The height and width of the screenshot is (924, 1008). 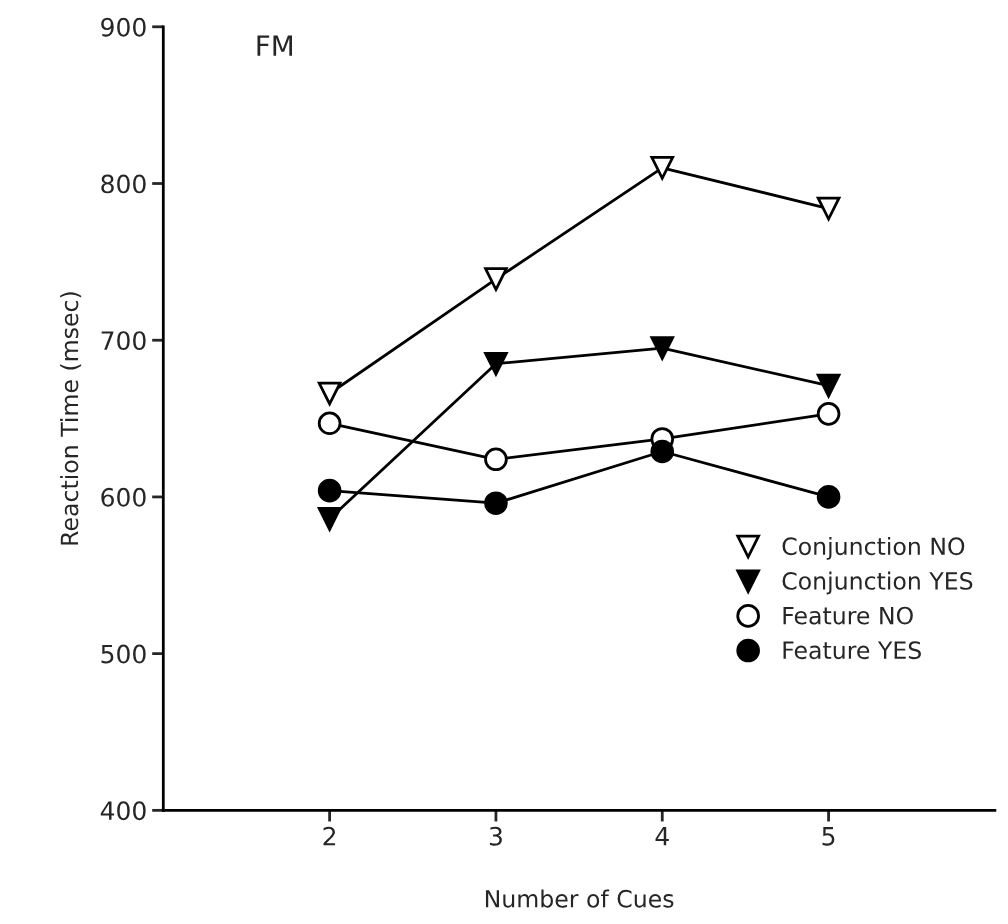 What do you see at coordinates (579, 898) in the screenshot?
I see `x-axis-title: Number of Cues` at bounding box center [579, 898].